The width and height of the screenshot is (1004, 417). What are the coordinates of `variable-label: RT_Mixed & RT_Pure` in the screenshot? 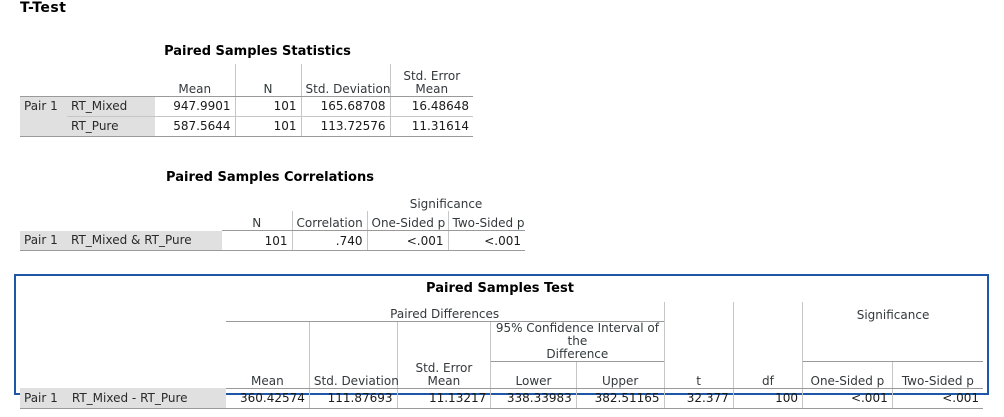 It's located at (144, 240).